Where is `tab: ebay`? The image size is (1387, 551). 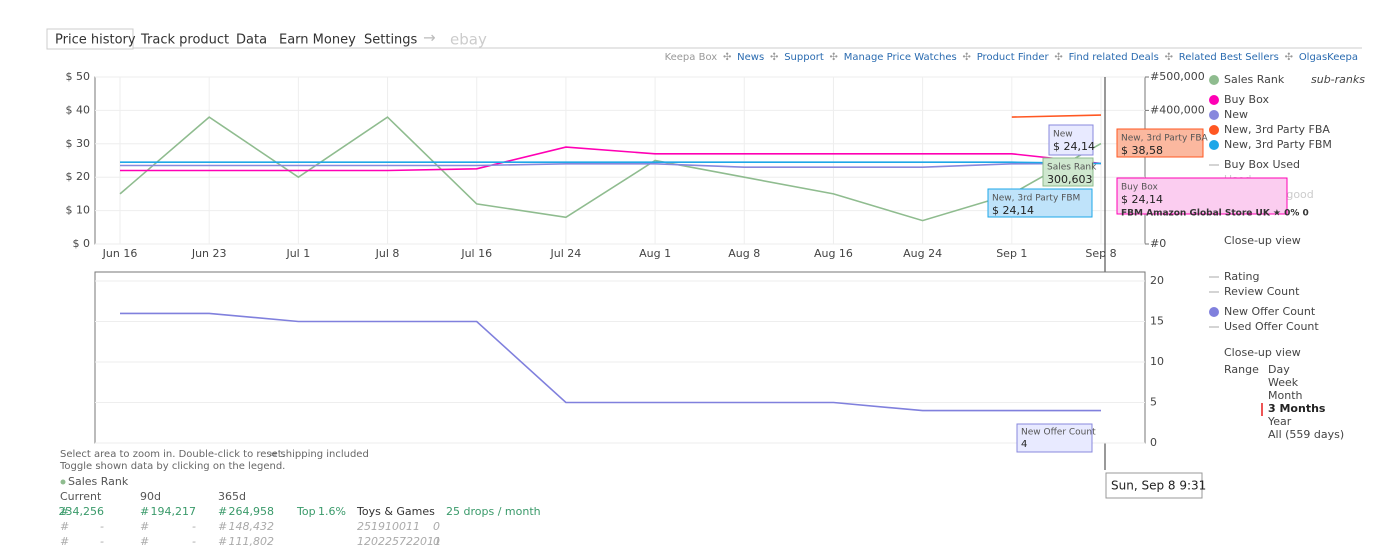 tab: ebay is located at coordinates (468, 40).